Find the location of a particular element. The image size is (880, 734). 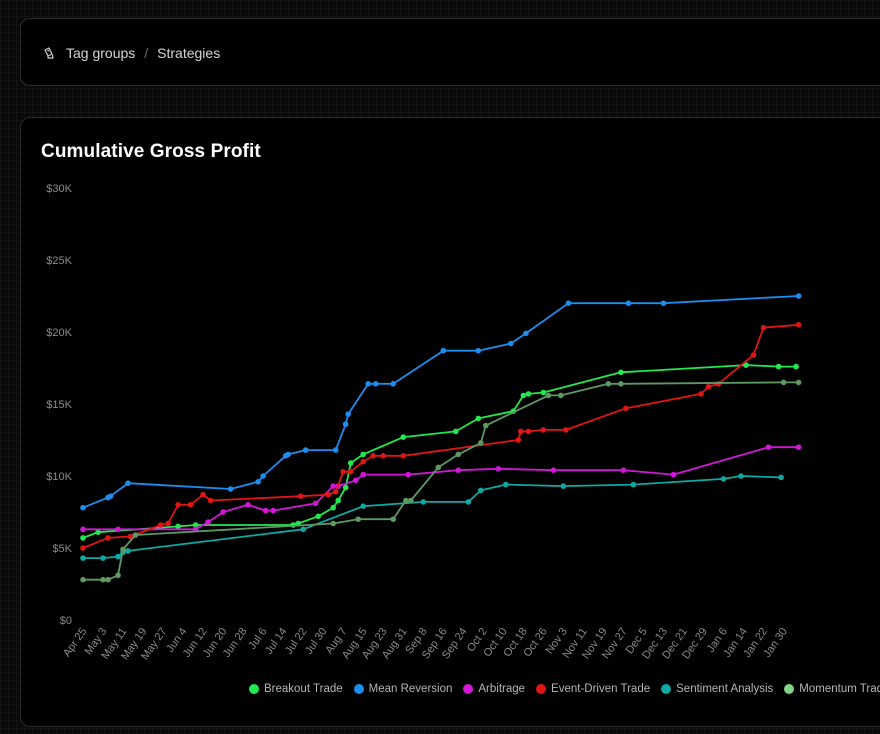

y-tick-label: $10K is located at coordinates (59, 477).